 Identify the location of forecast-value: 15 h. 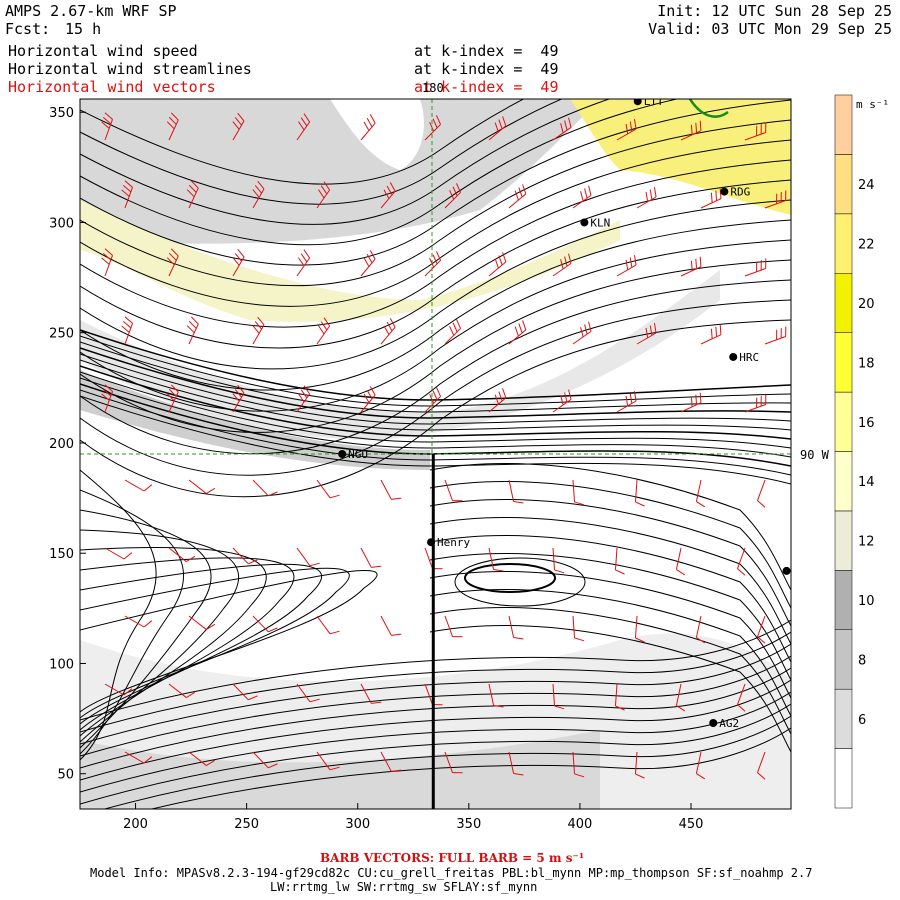
(83, 29).